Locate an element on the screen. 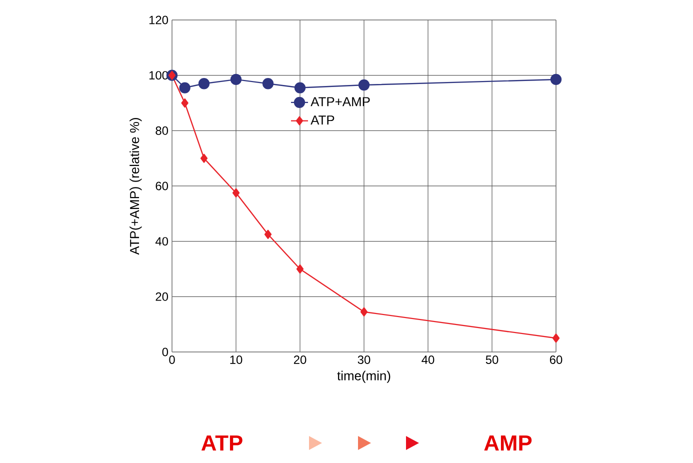 This screenshot has height=463, width=693. x-tick-label: 50 is located at coordinates (492, 360).